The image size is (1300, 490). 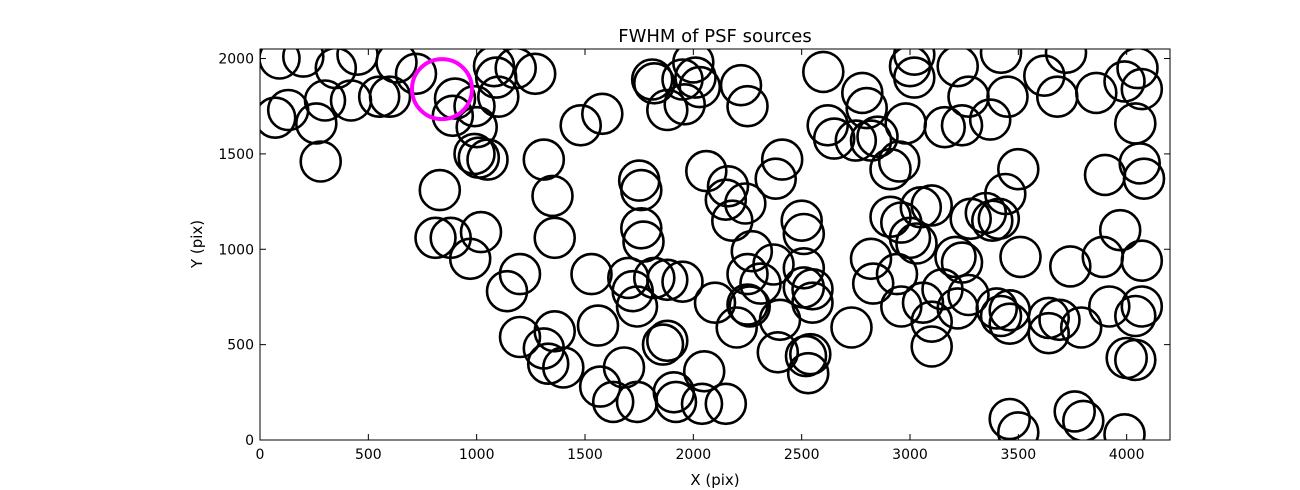 I want to click on x-tick-label: 1000, so click(x=477, y=455).